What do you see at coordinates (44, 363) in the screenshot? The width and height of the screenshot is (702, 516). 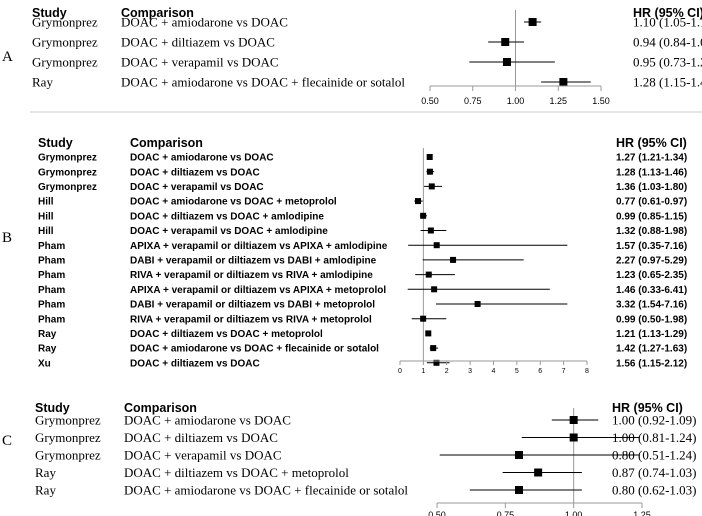 I see `row-study: Xu` at bounding box center [44, 363].